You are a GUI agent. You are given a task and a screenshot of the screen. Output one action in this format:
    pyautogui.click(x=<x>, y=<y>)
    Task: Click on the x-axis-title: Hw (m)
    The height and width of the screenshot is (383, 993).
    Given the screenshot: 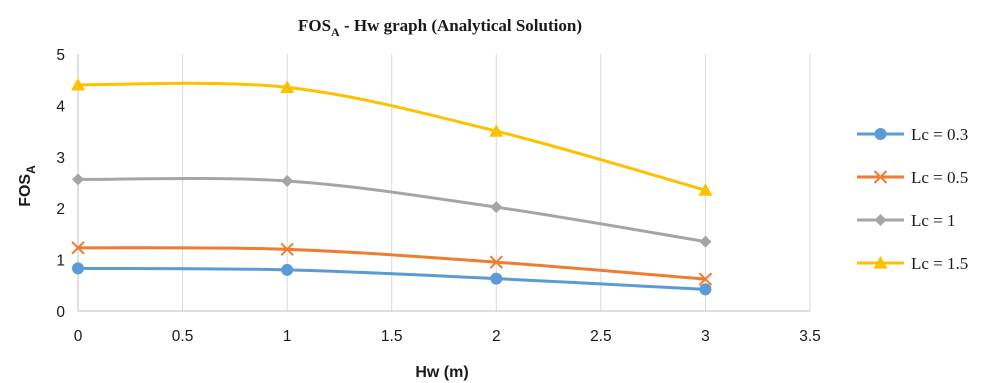 What is the action you would take?
    pyautogui.click(x=441, y=372)
    